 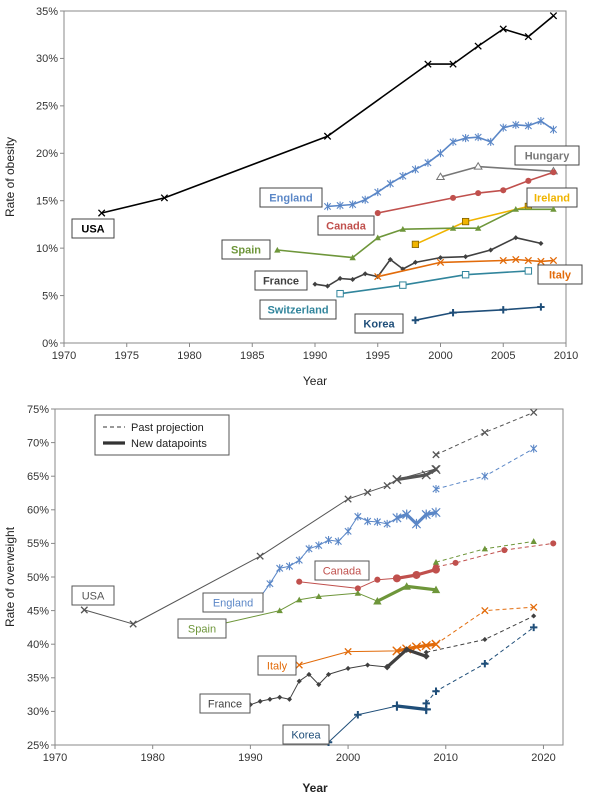 I want to click on series-england: England, so click(x=408, y=164).